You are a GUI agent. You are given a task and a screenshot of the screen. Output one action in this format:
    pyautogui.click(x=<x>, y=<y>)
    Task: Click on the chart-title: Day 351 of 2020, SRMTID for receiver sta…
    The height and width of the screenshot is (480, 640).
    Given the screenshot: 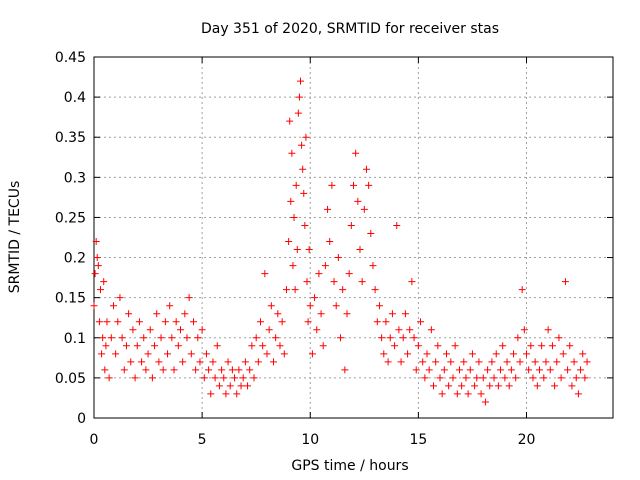 What is the action you would take?
    pyautogui.click(x=350, y=29)
    